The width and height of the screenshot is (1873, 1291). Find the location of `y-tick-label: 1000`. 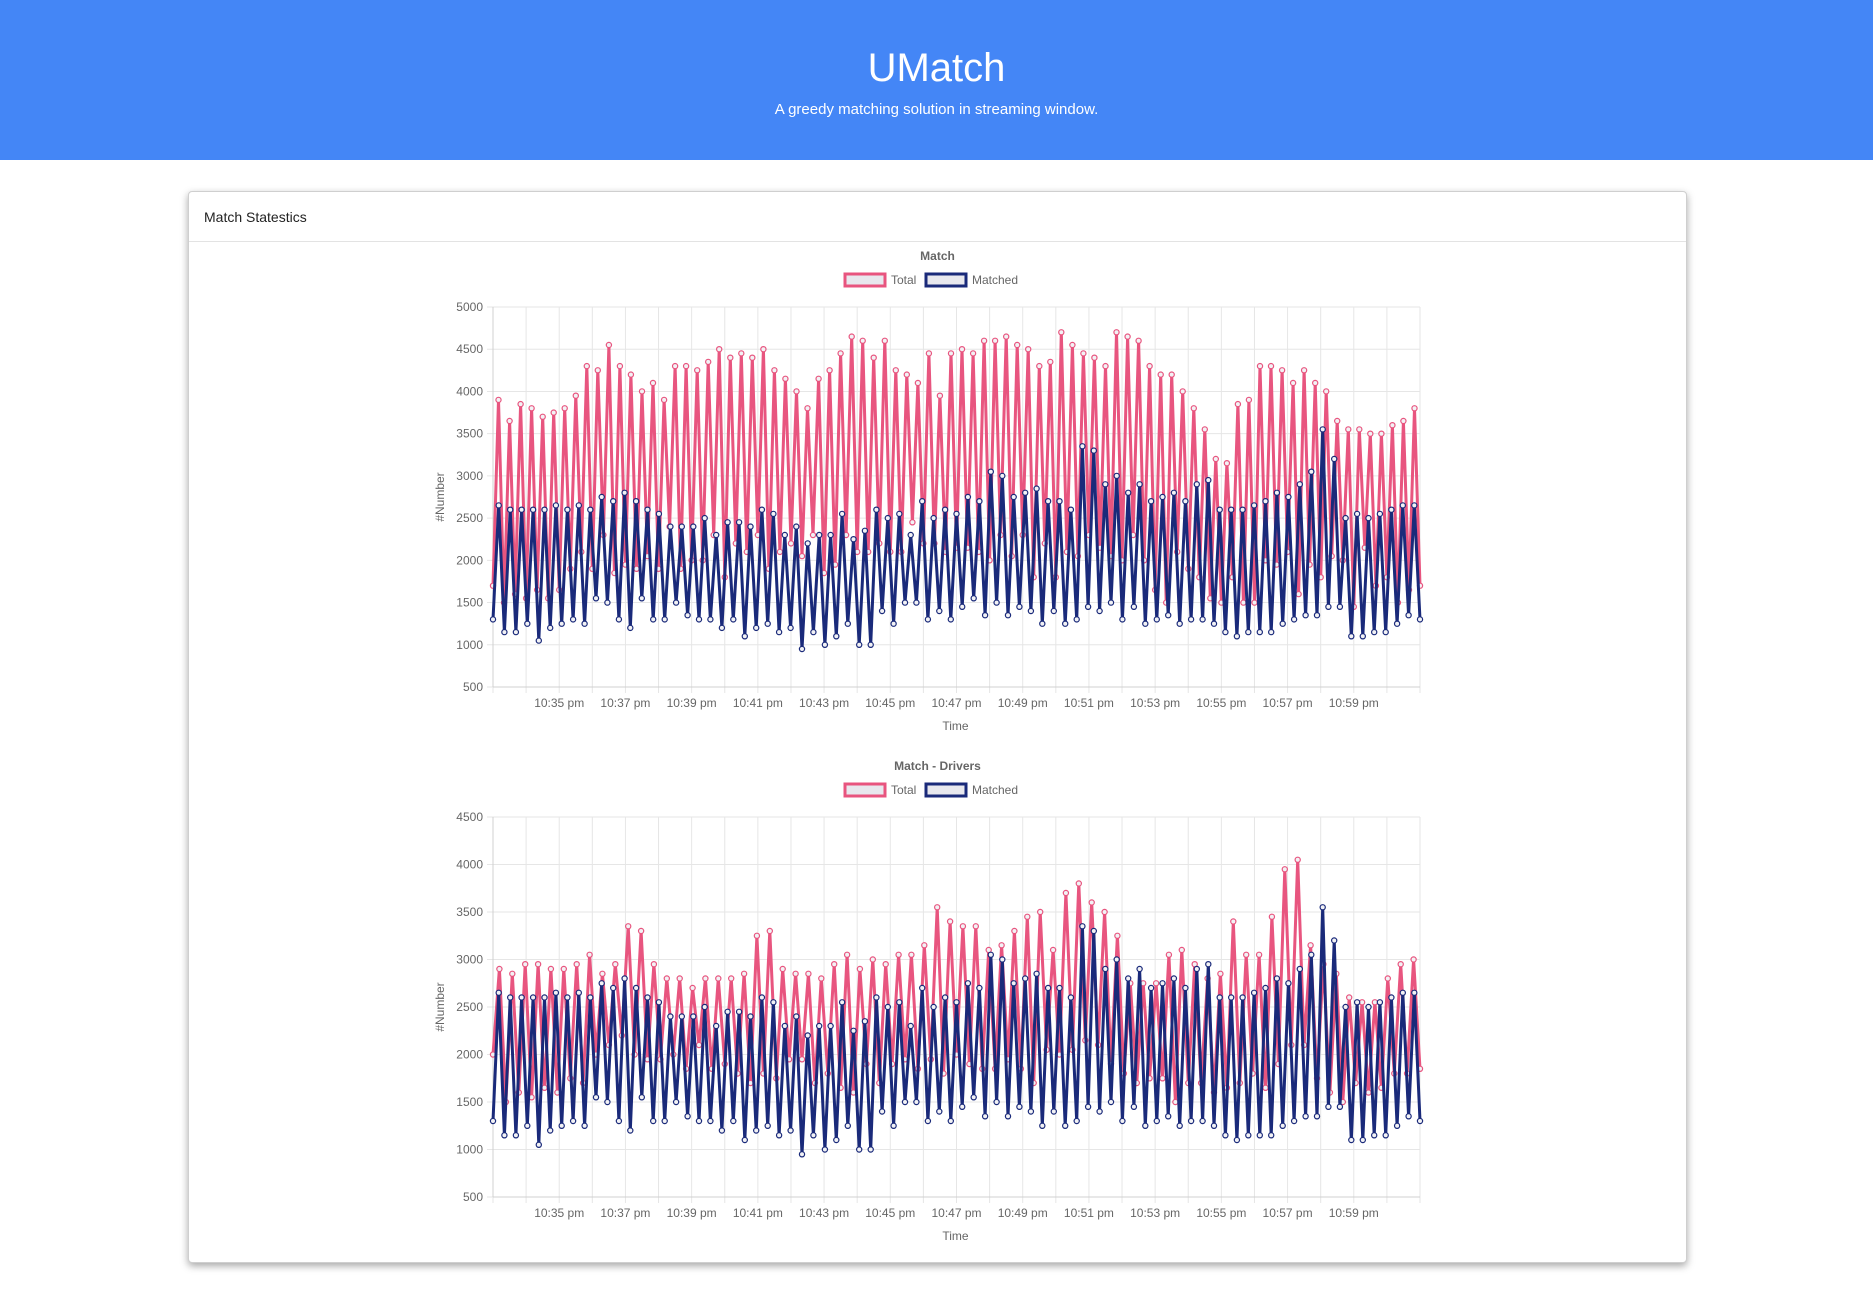

y-tick-label: 1000 is located at coordinates (469, 645).